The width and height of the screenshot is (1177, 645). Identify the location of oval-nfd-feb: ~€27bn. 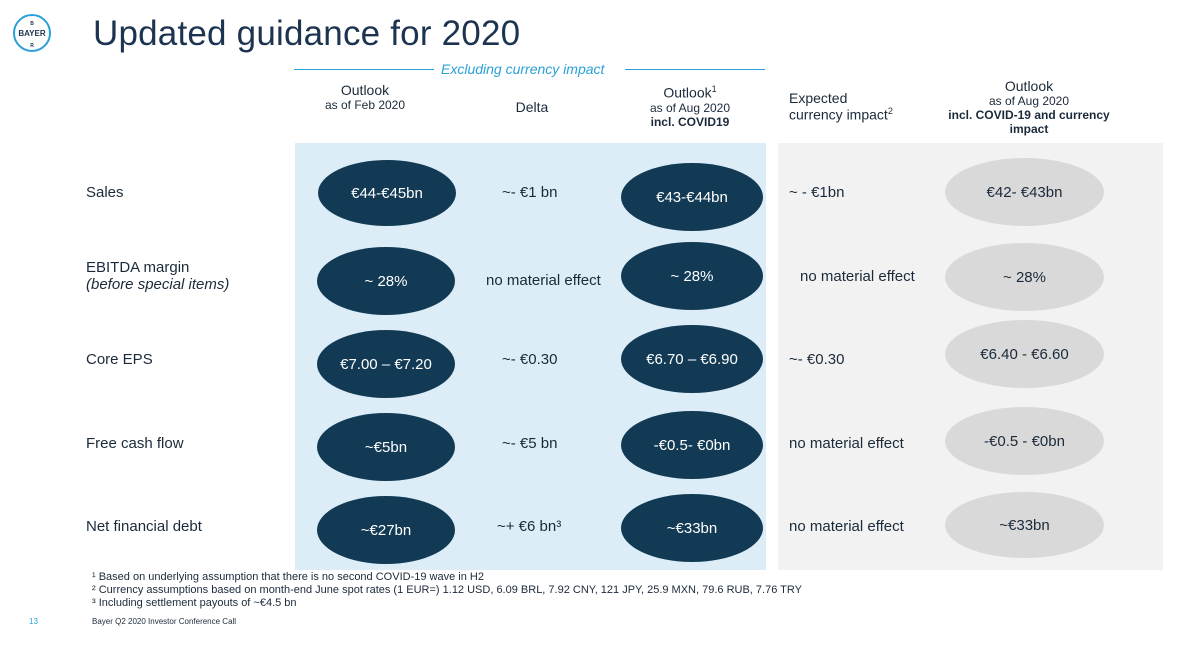
(386, 530).